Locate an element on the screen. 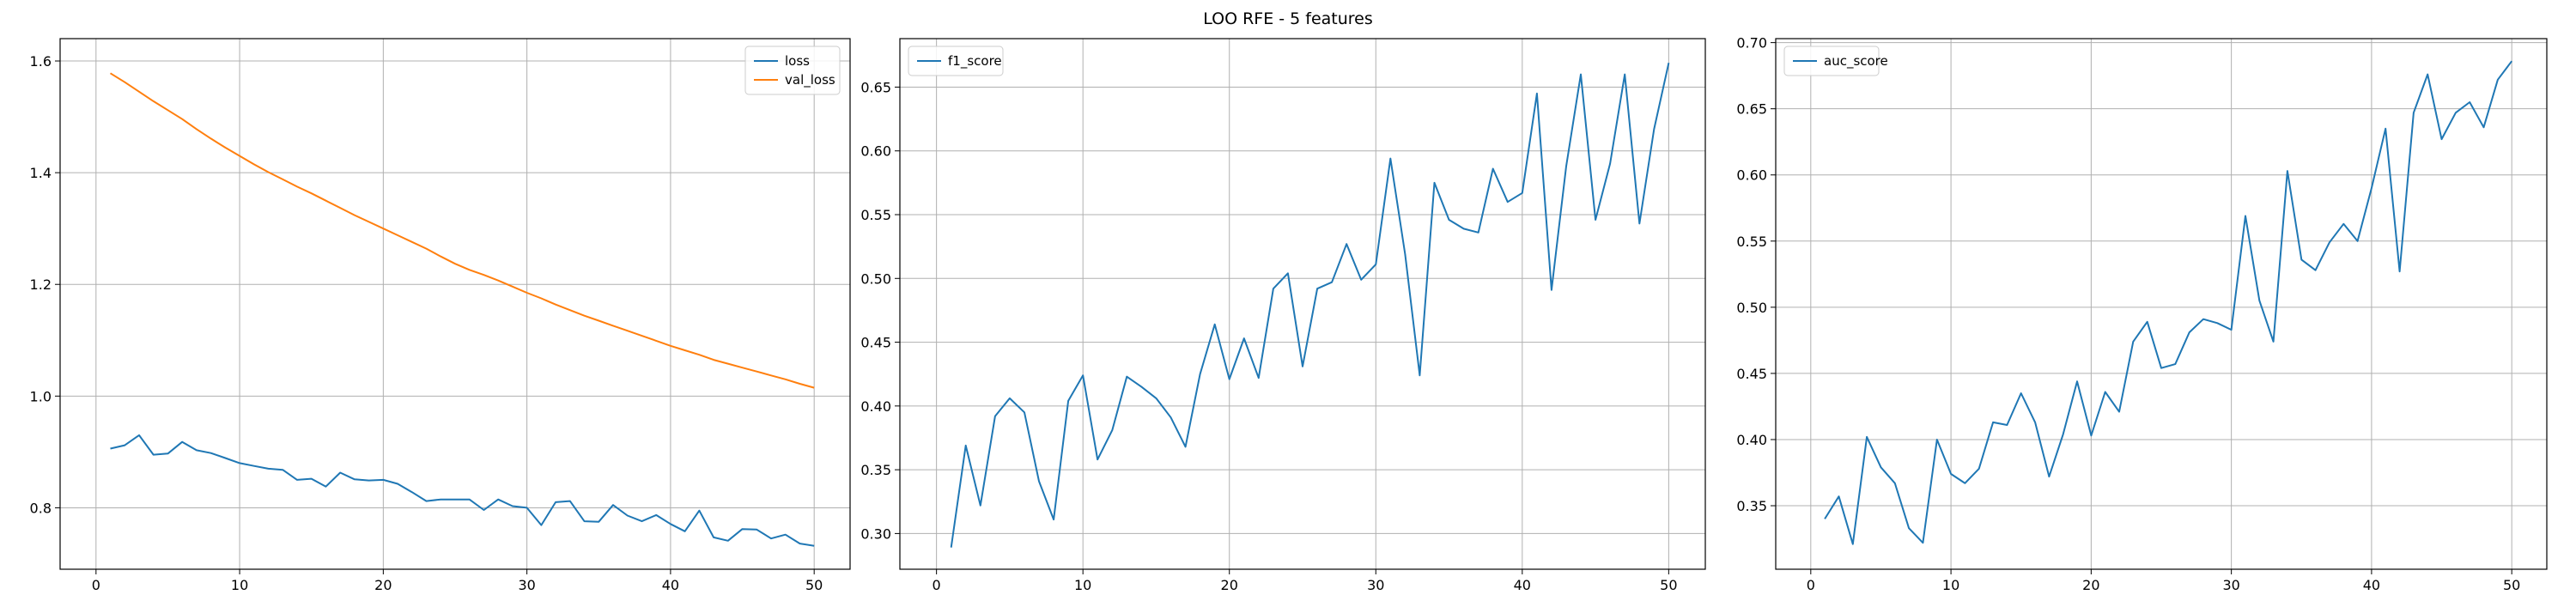 The image size is (2576, 601). y-tick-label: 0.30 is located at coordinates (876, 534).